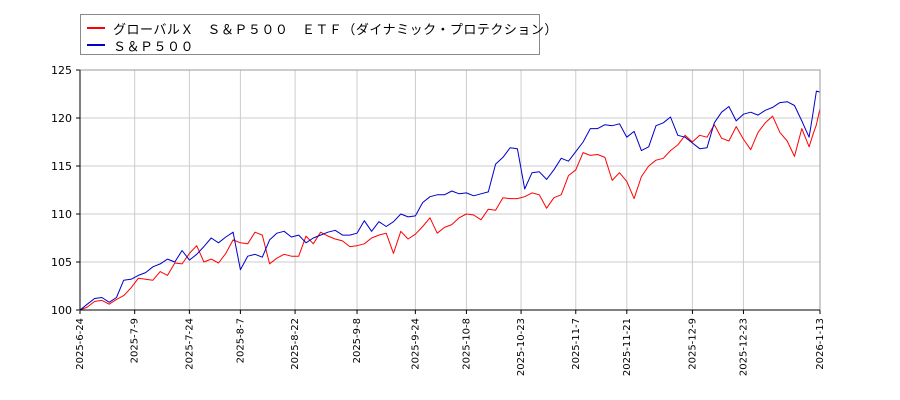 This screenshot has width=900, height=400. What do you see at coordinates (189, 344) in the screenshot?
I see `x-tick-label: 2025-7-24` at bounding box center [189, 344].